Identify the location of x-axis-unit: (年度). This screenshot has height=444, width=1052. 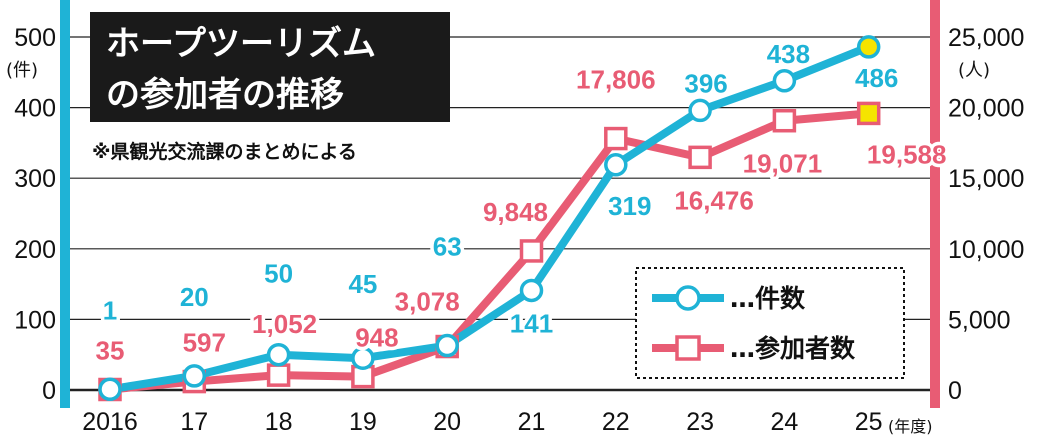
(910, 426).